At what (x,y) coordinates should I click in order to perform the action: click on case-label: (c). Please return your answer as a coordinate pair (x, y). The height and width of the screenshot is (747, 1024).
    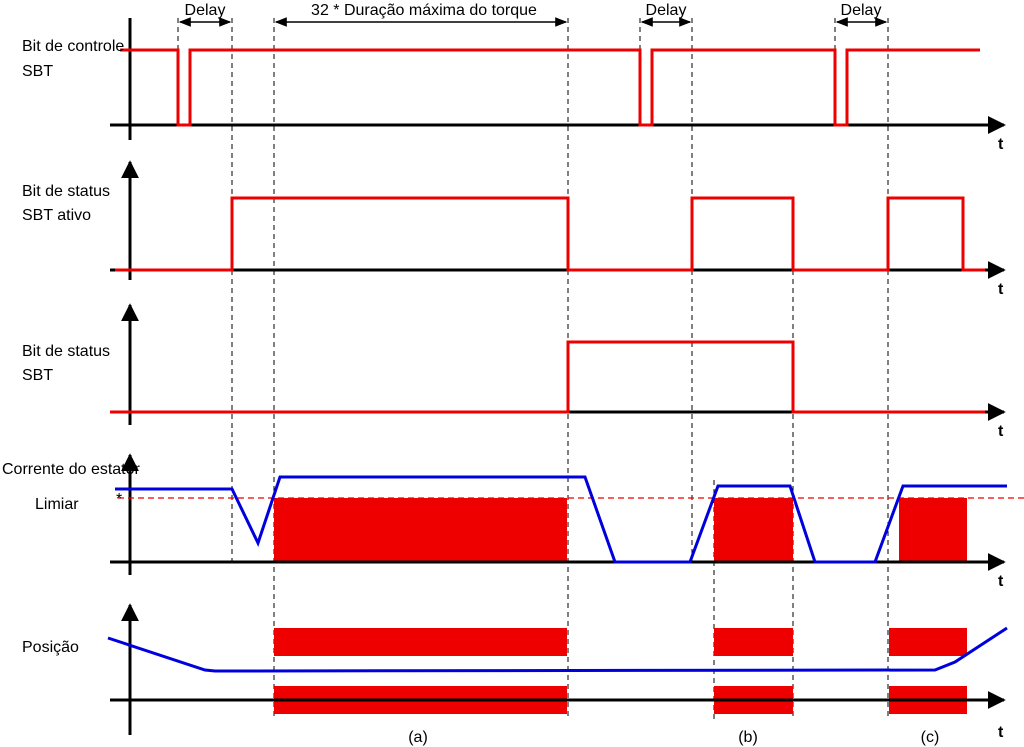
    Looking at the image, I should click on (930, 737).